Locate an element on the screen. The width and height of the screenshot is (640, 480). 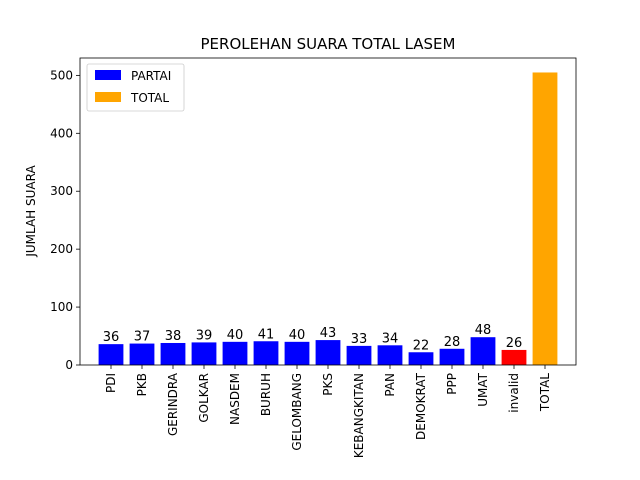
bar-nasdem is located at coordinates (235, 353).